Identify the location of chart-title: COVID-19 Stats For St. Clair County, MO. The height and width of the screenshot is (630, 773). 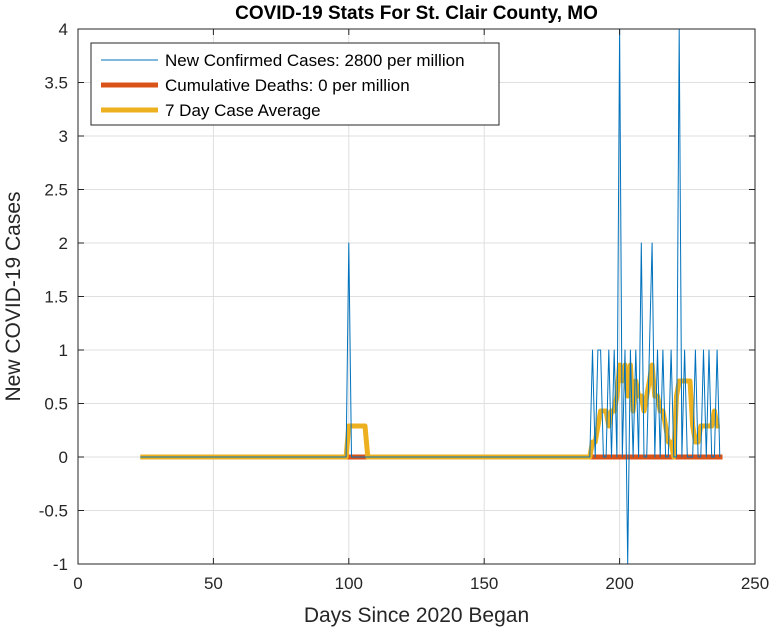
(416, 13).